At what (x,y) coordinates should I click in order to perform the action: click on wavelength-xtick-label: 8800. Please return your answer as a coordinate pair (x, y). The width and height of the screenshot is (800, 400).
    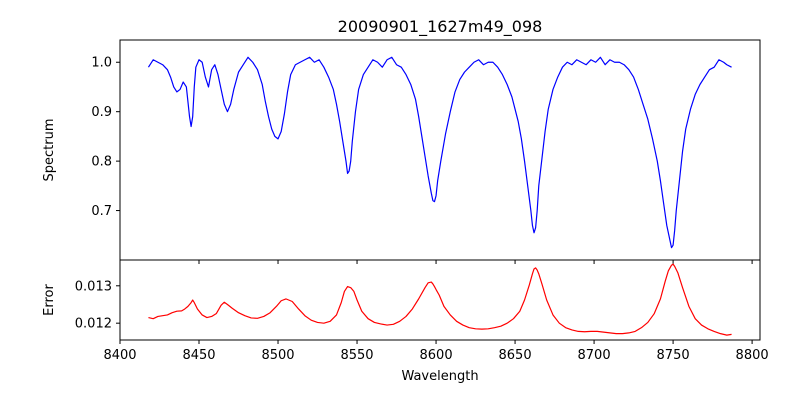
    Looking at the image, I should click on (752, 355).